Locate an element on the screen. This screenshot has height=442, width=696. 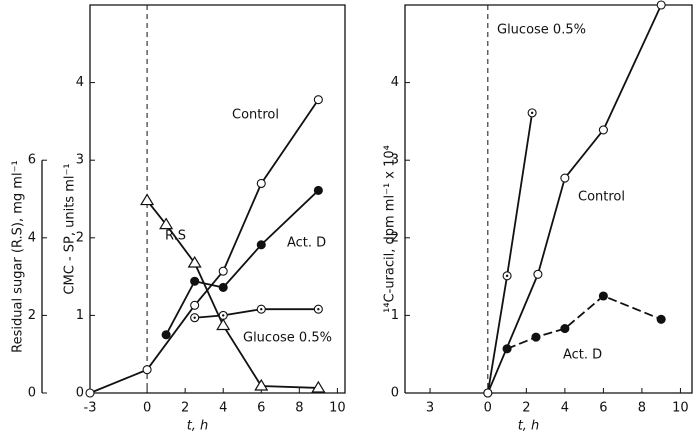
series-label: R.S is located at coordinates (175, 236).